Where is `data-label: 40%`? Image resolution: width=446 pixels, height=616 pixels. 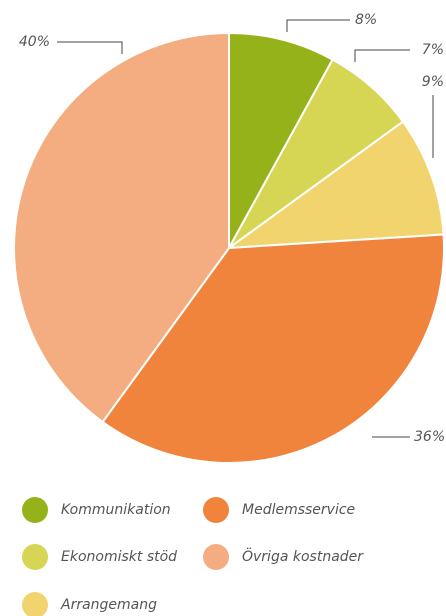 data-label: 40% is located at coordinates (34, 42).